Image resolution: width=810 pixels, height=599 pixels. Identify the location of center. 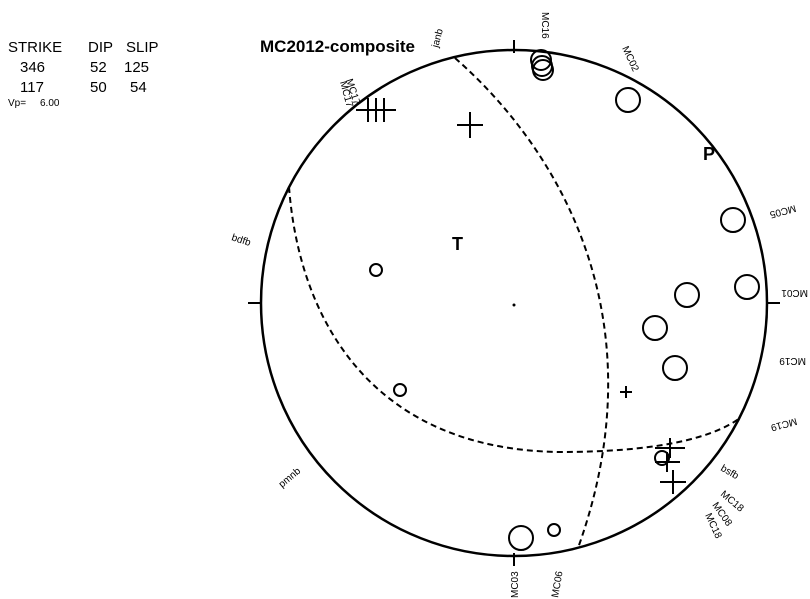
(514, 305).